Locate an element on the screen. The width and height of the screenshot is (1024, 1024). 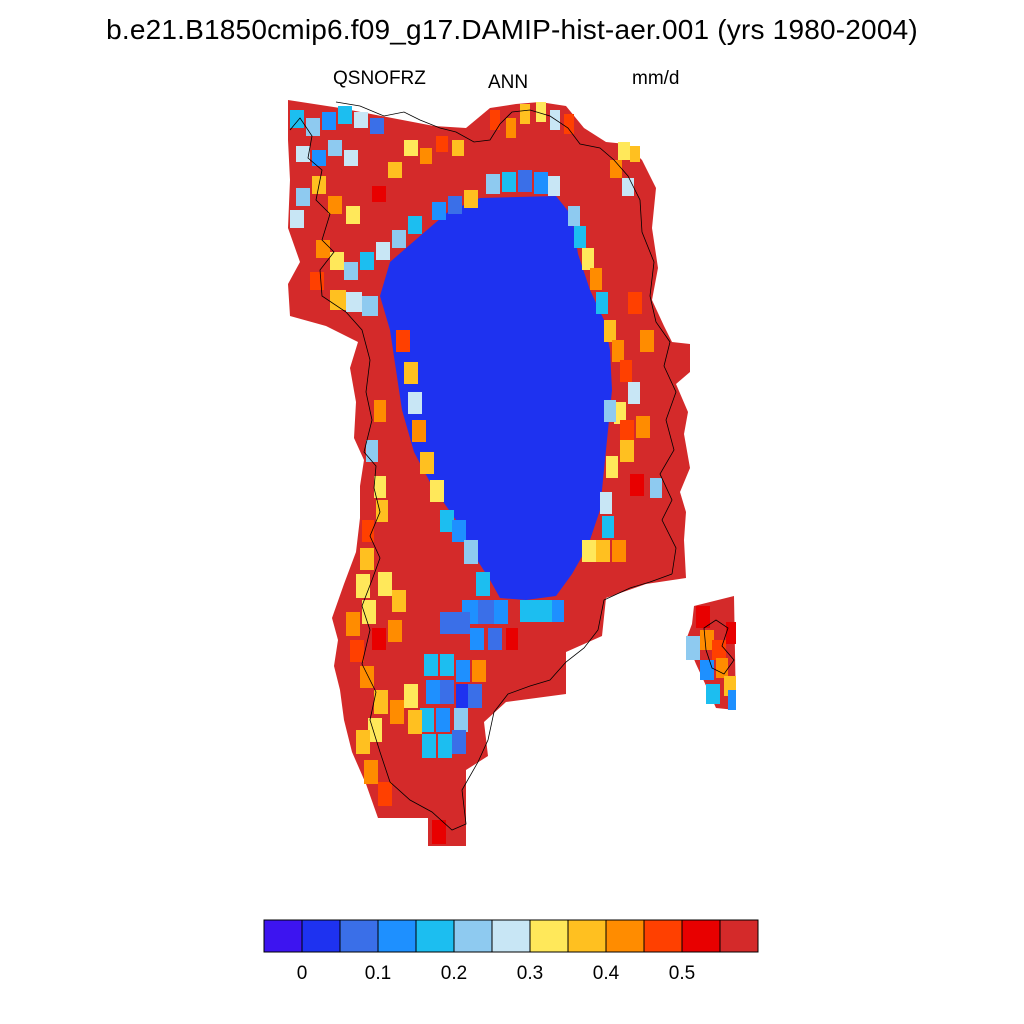
variable-label: QSNOFRZ is located at coordinates (379, 78).